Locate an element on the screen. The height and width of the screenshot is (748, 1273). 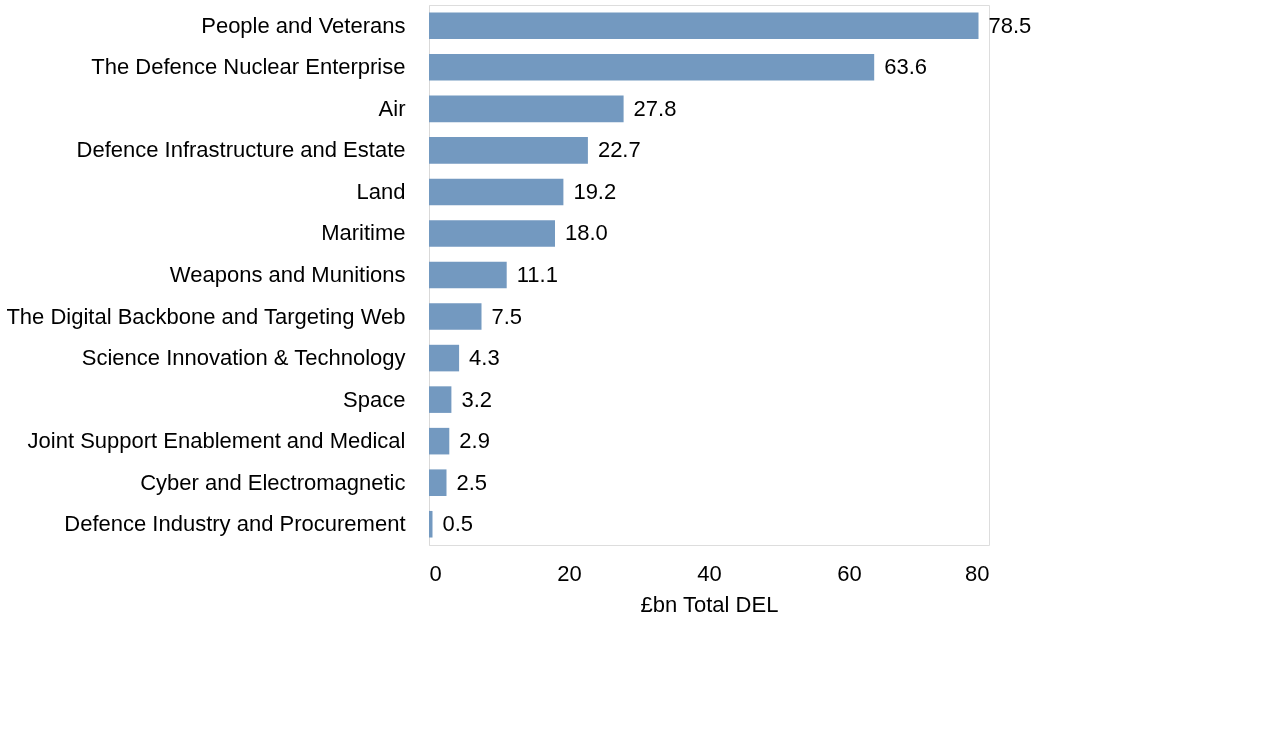
y-tick-label: Science Innovation & Technology is located at coordinates (243, 358).